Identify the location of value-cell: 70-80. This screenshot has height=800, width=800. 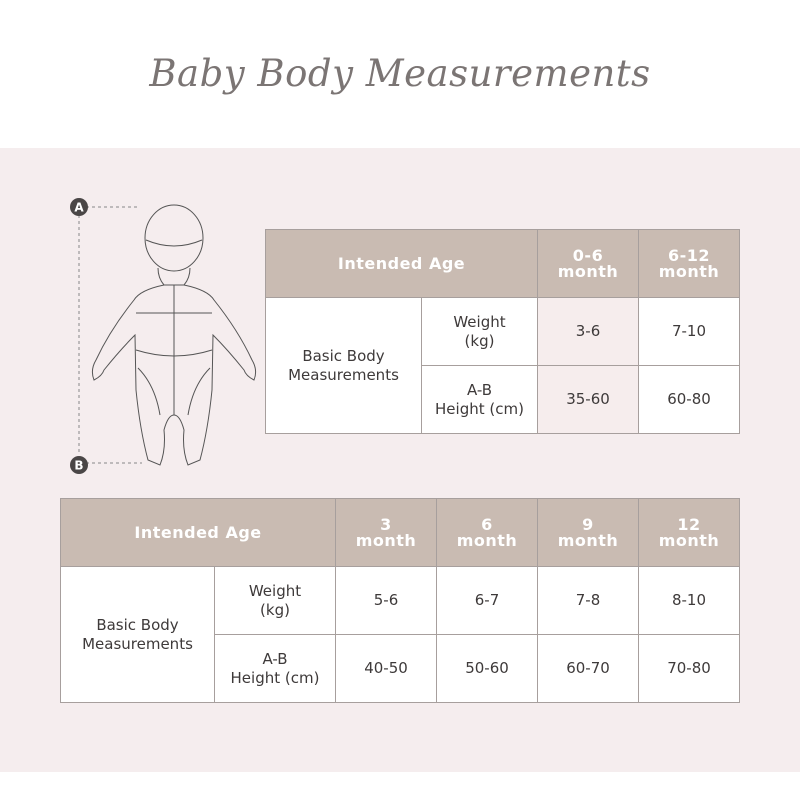
(689, 668).